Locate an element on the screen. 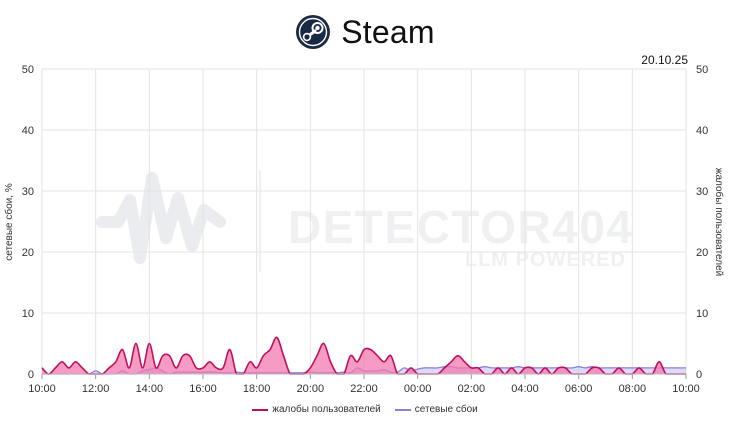 The height and width of the screenshot is (425, 730). y-tick-label-left: 10 is located at coordinates (28, 314).